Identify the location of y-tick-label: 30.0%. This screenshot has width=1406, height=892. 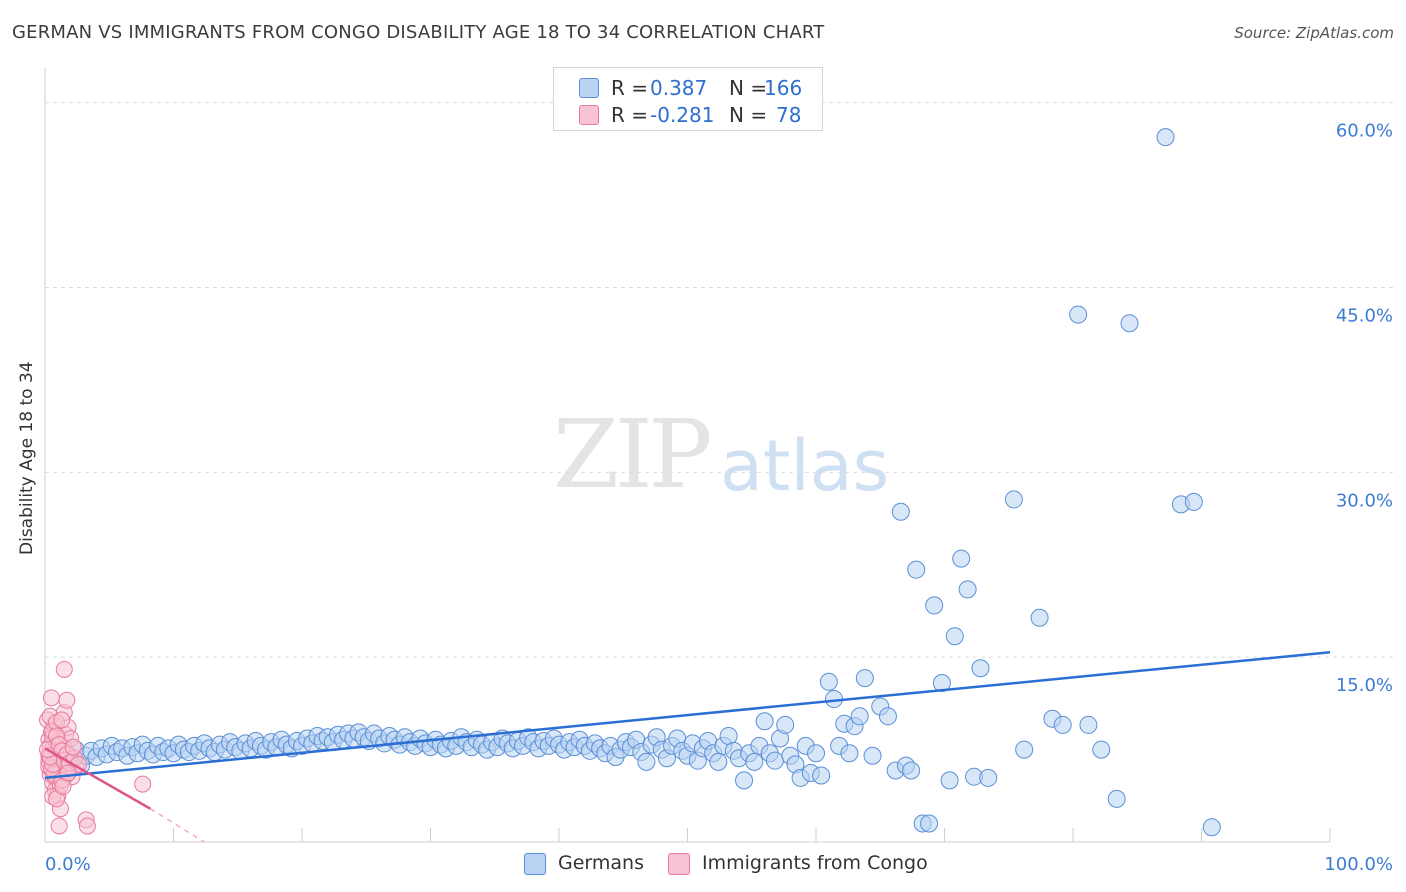
(1364, 500).